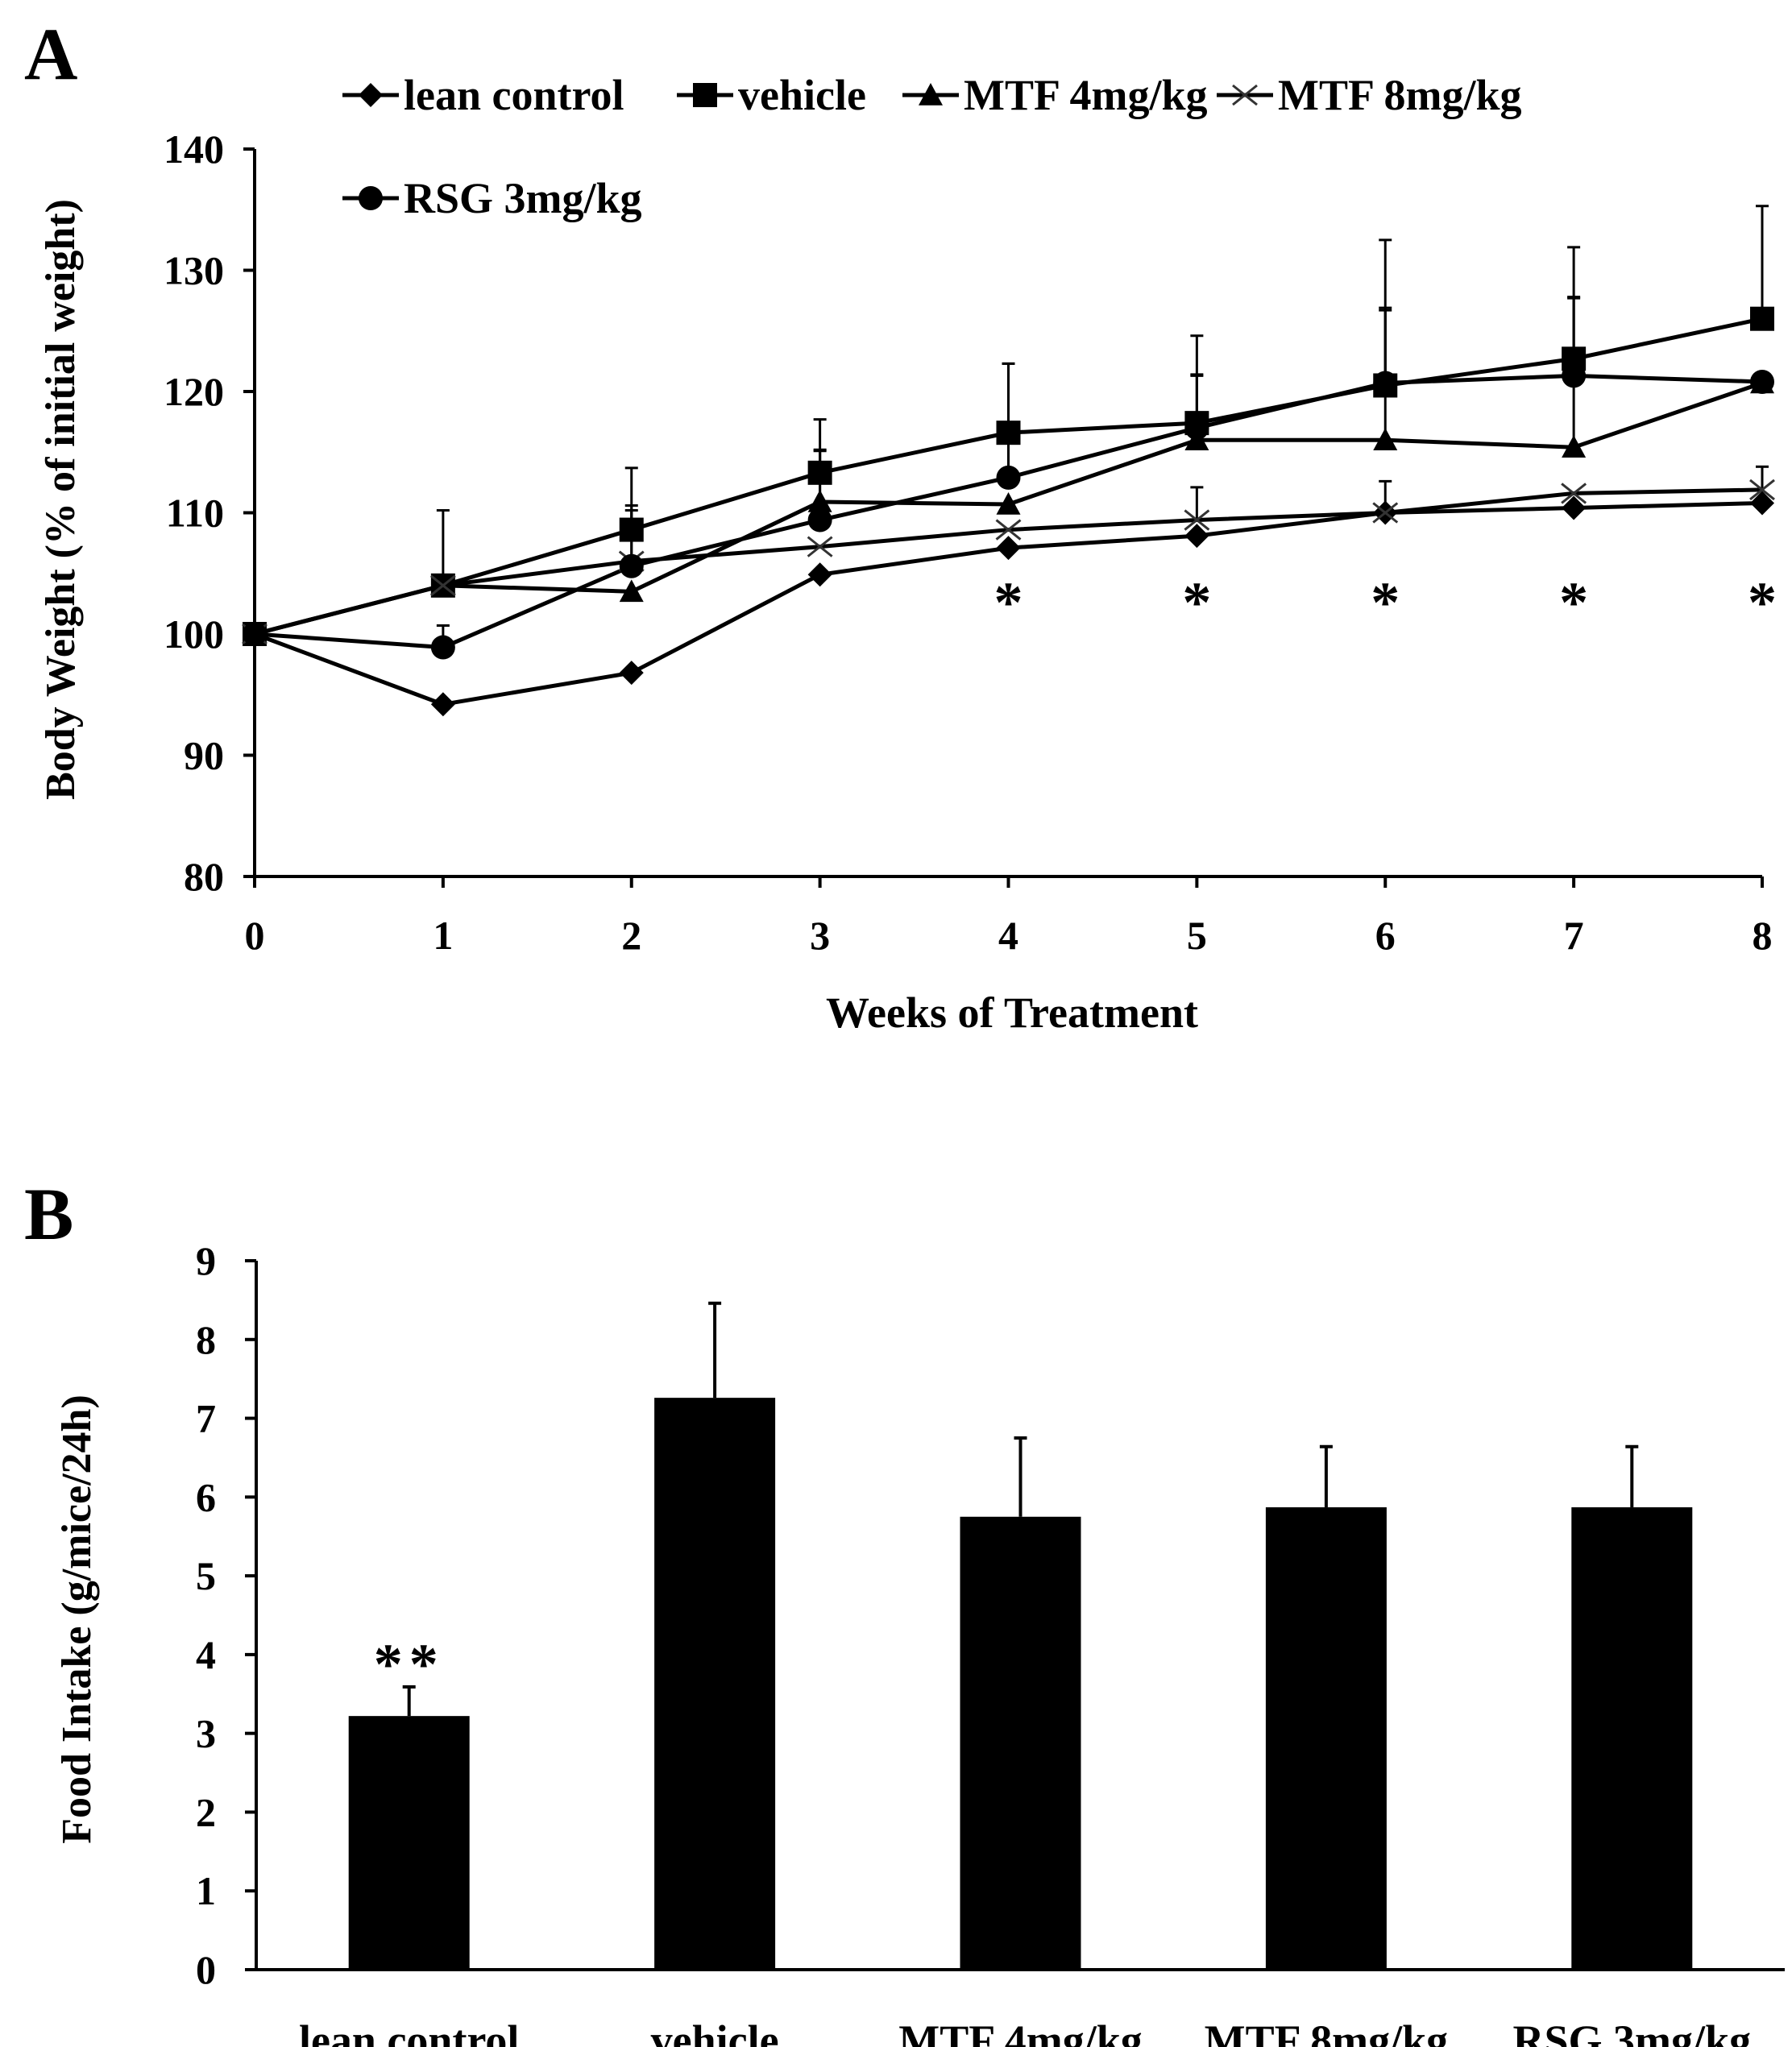 The height and width of the screenshot is (2047, 1792). Describe the element at coordinates (206, 1654) in the screenshot. I see `panel-b-y-tick-label: 4` at that location.